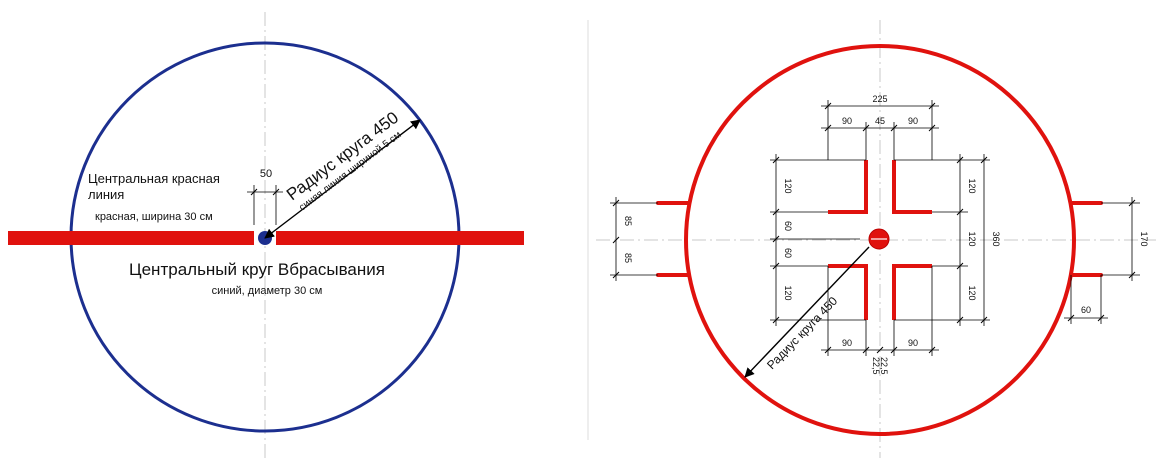  I want to click on dim-bot-left: 90, so click(847, 343).